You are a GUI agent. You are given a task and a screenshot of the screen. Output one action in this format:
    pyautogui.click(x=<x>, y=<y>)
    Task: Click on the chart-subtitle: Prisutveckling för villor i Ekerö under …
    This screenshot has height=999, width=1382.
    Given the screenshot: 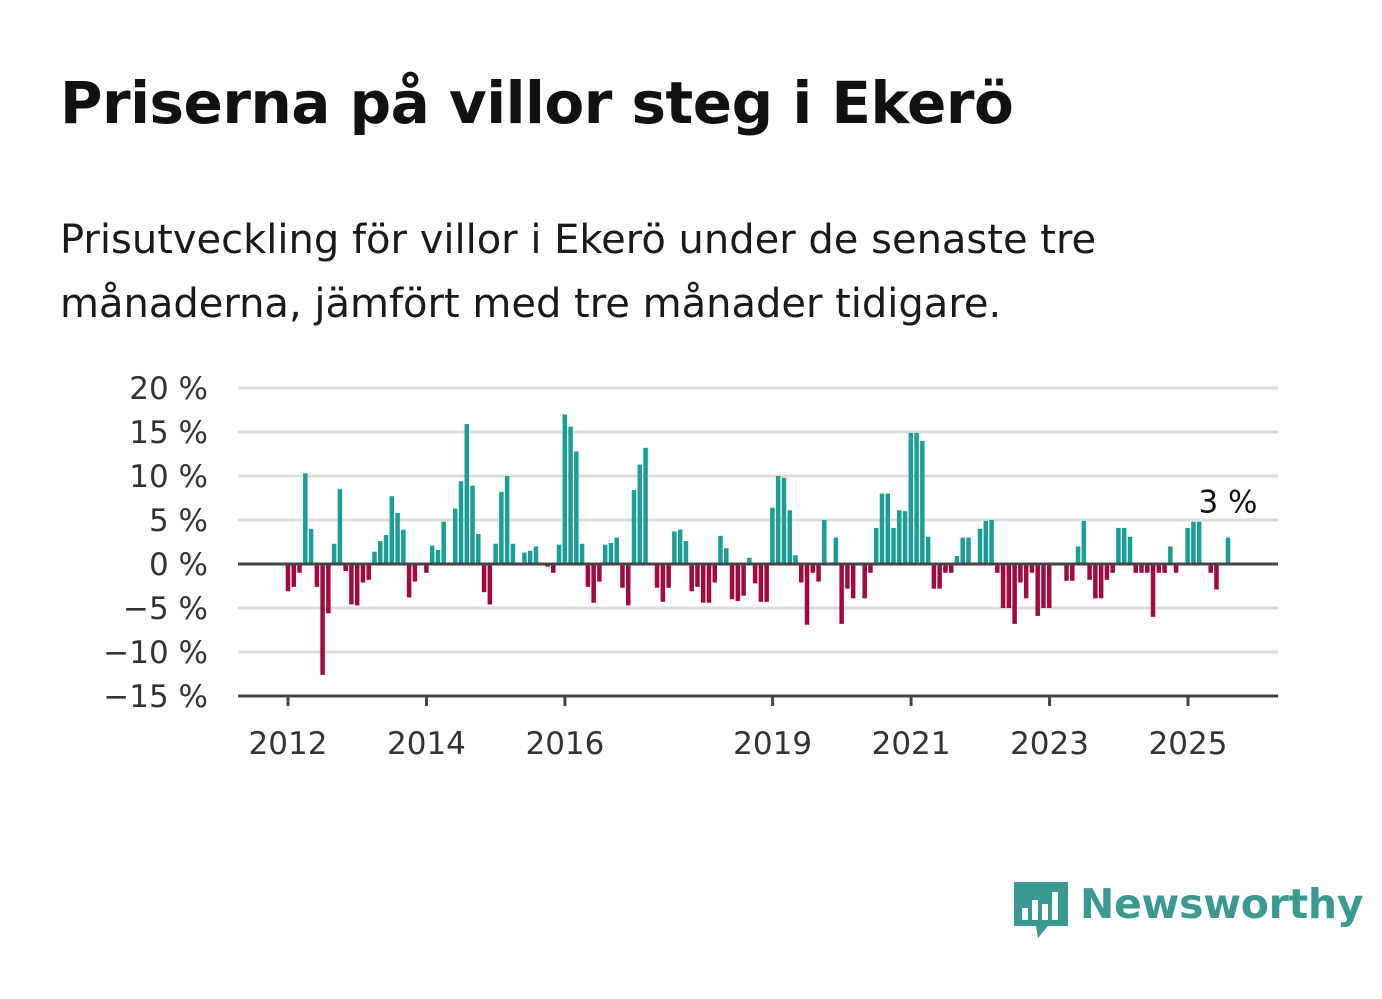 What is the action you would take?
    pyautogui.click(x=578, y=272)
    